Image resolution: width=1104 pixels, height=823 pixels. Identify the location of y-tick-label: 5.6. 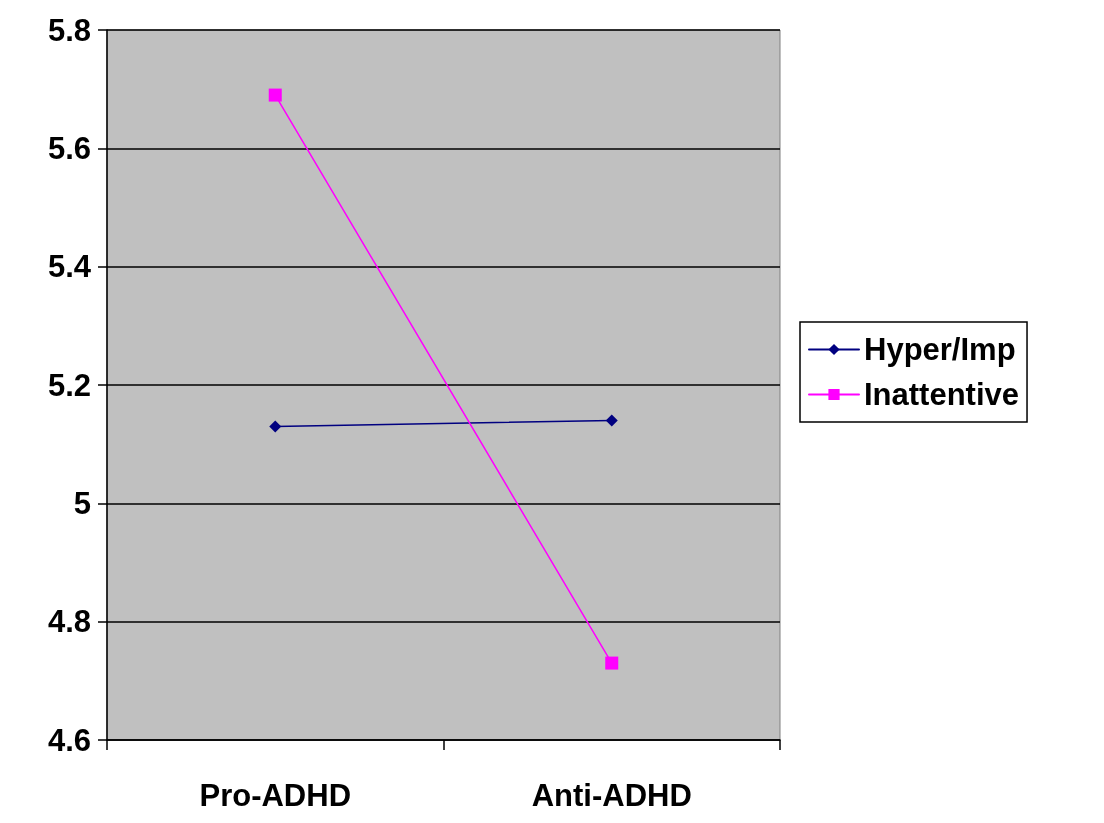
(69, 148).